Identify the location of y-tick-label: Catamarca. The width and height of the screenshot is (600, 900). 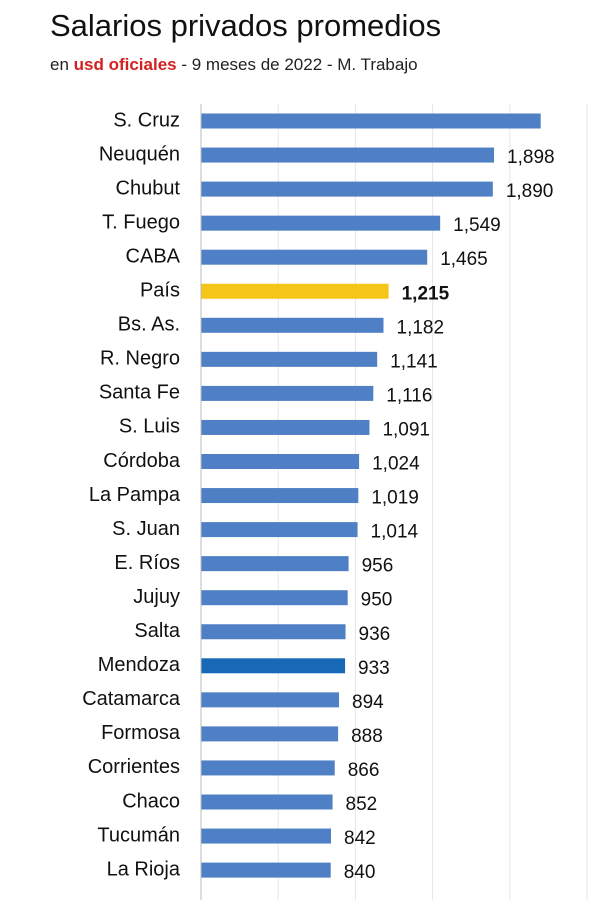
(131, 699).